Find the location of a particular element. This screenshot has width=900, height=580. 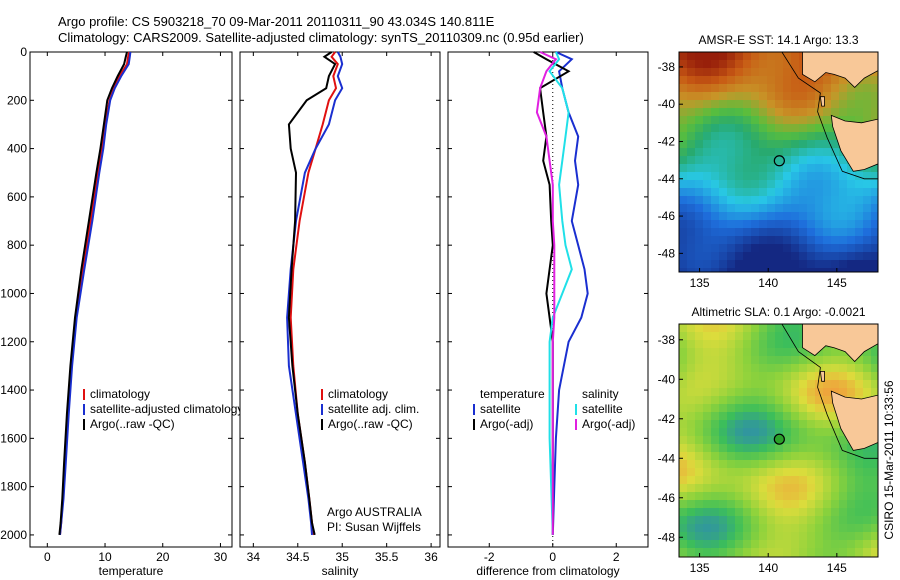

land-polygon is located at coordinates (822, 376).